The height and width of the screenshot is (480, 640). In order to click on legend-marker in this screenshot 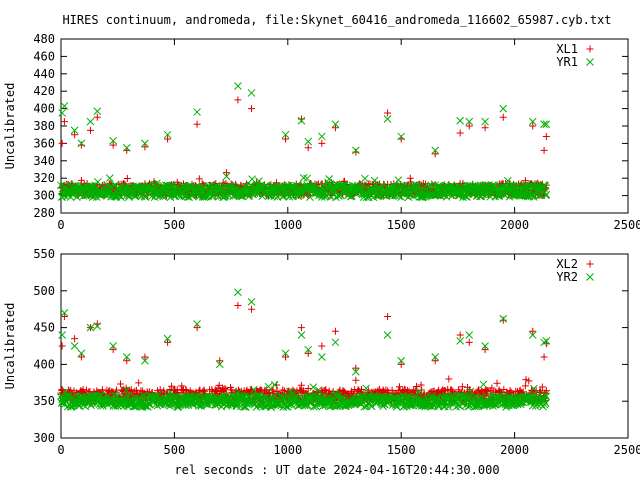, I will do `click(590, 277)`.